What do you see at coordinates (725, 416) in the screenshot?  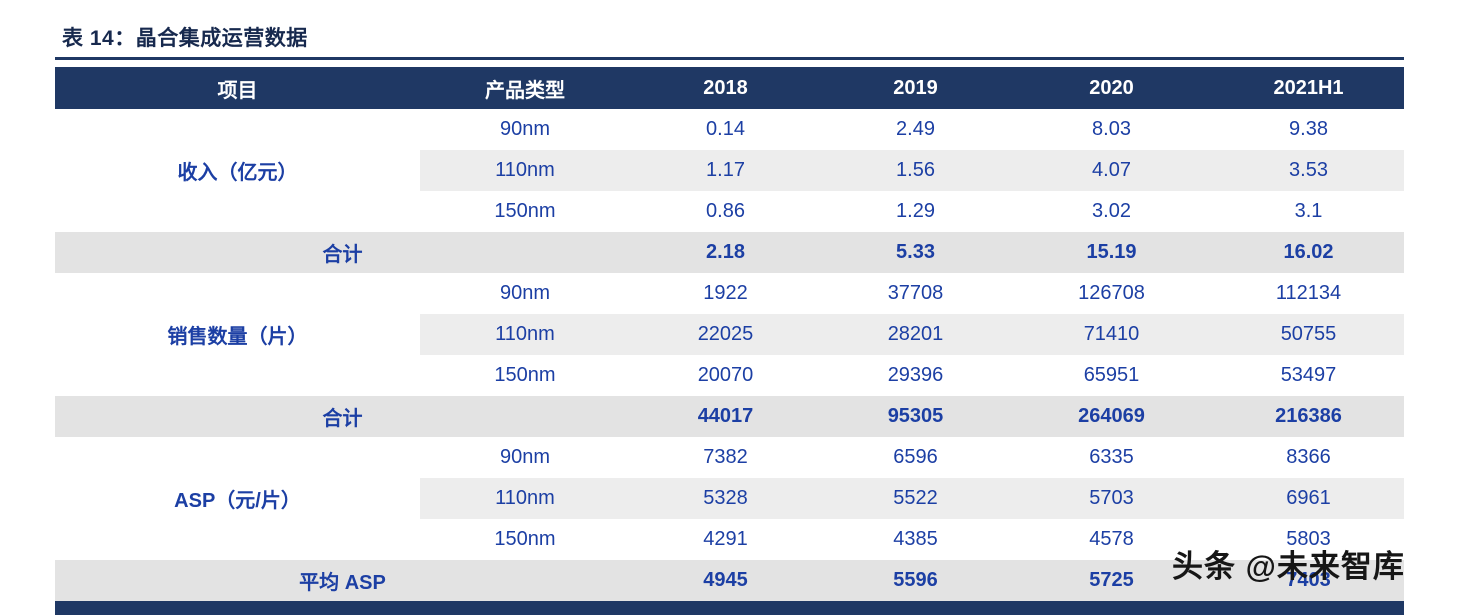 I see `cell-total-value: 44017` at bounding box center [725, 416].